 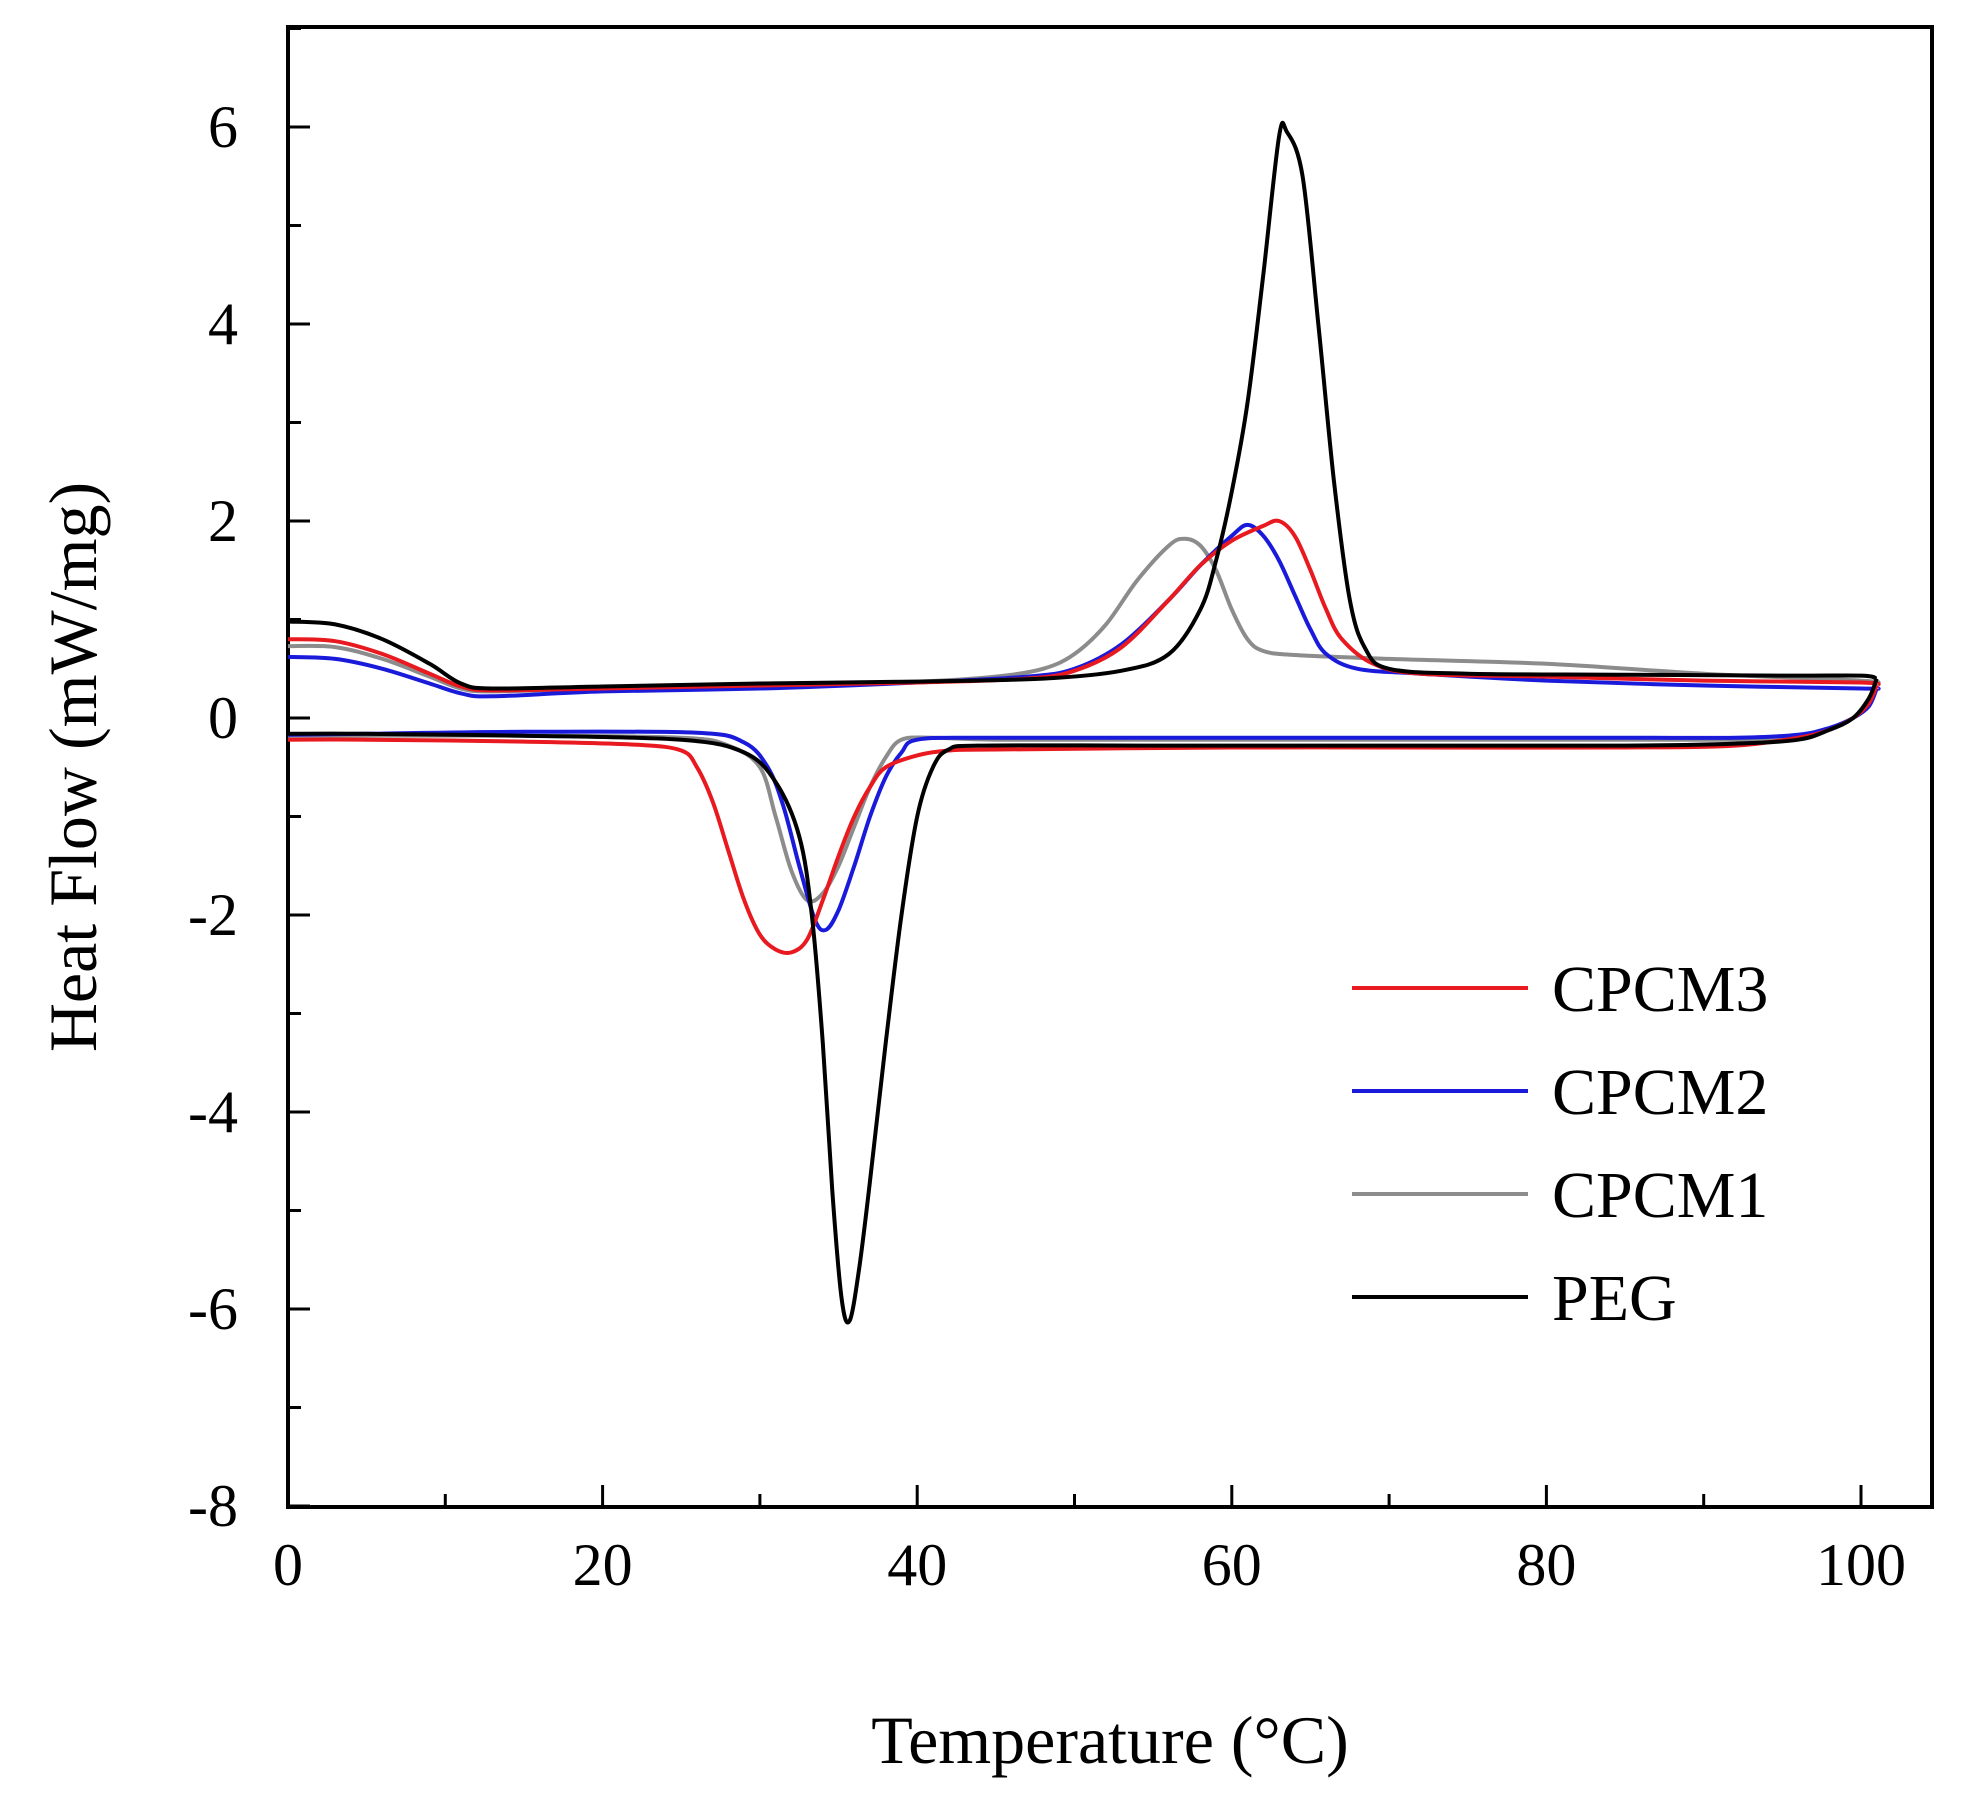 What do you see at coordinates (917, 1565) in the screenshot?
I see `x-tick-label: 40` at bounding box center [917, 1565].